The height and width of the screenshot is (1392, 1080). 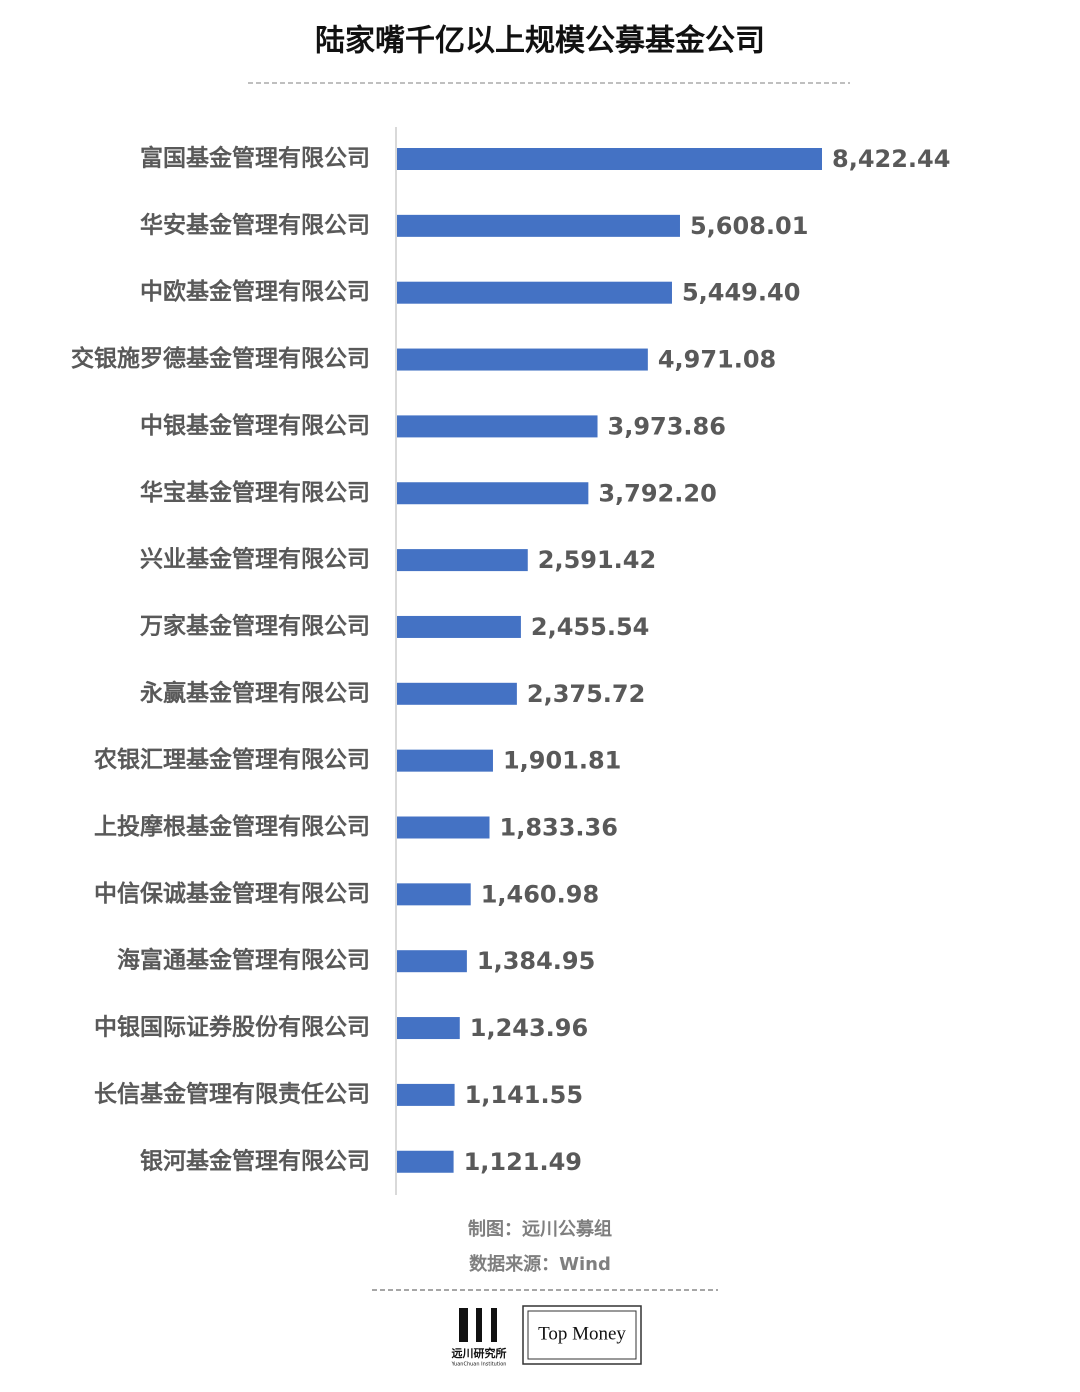 What do you see at coordinates (255, 492) in the screenshot?
I see `category-label: 华宝基金管理有限公司` at bounding box center [255, 492].